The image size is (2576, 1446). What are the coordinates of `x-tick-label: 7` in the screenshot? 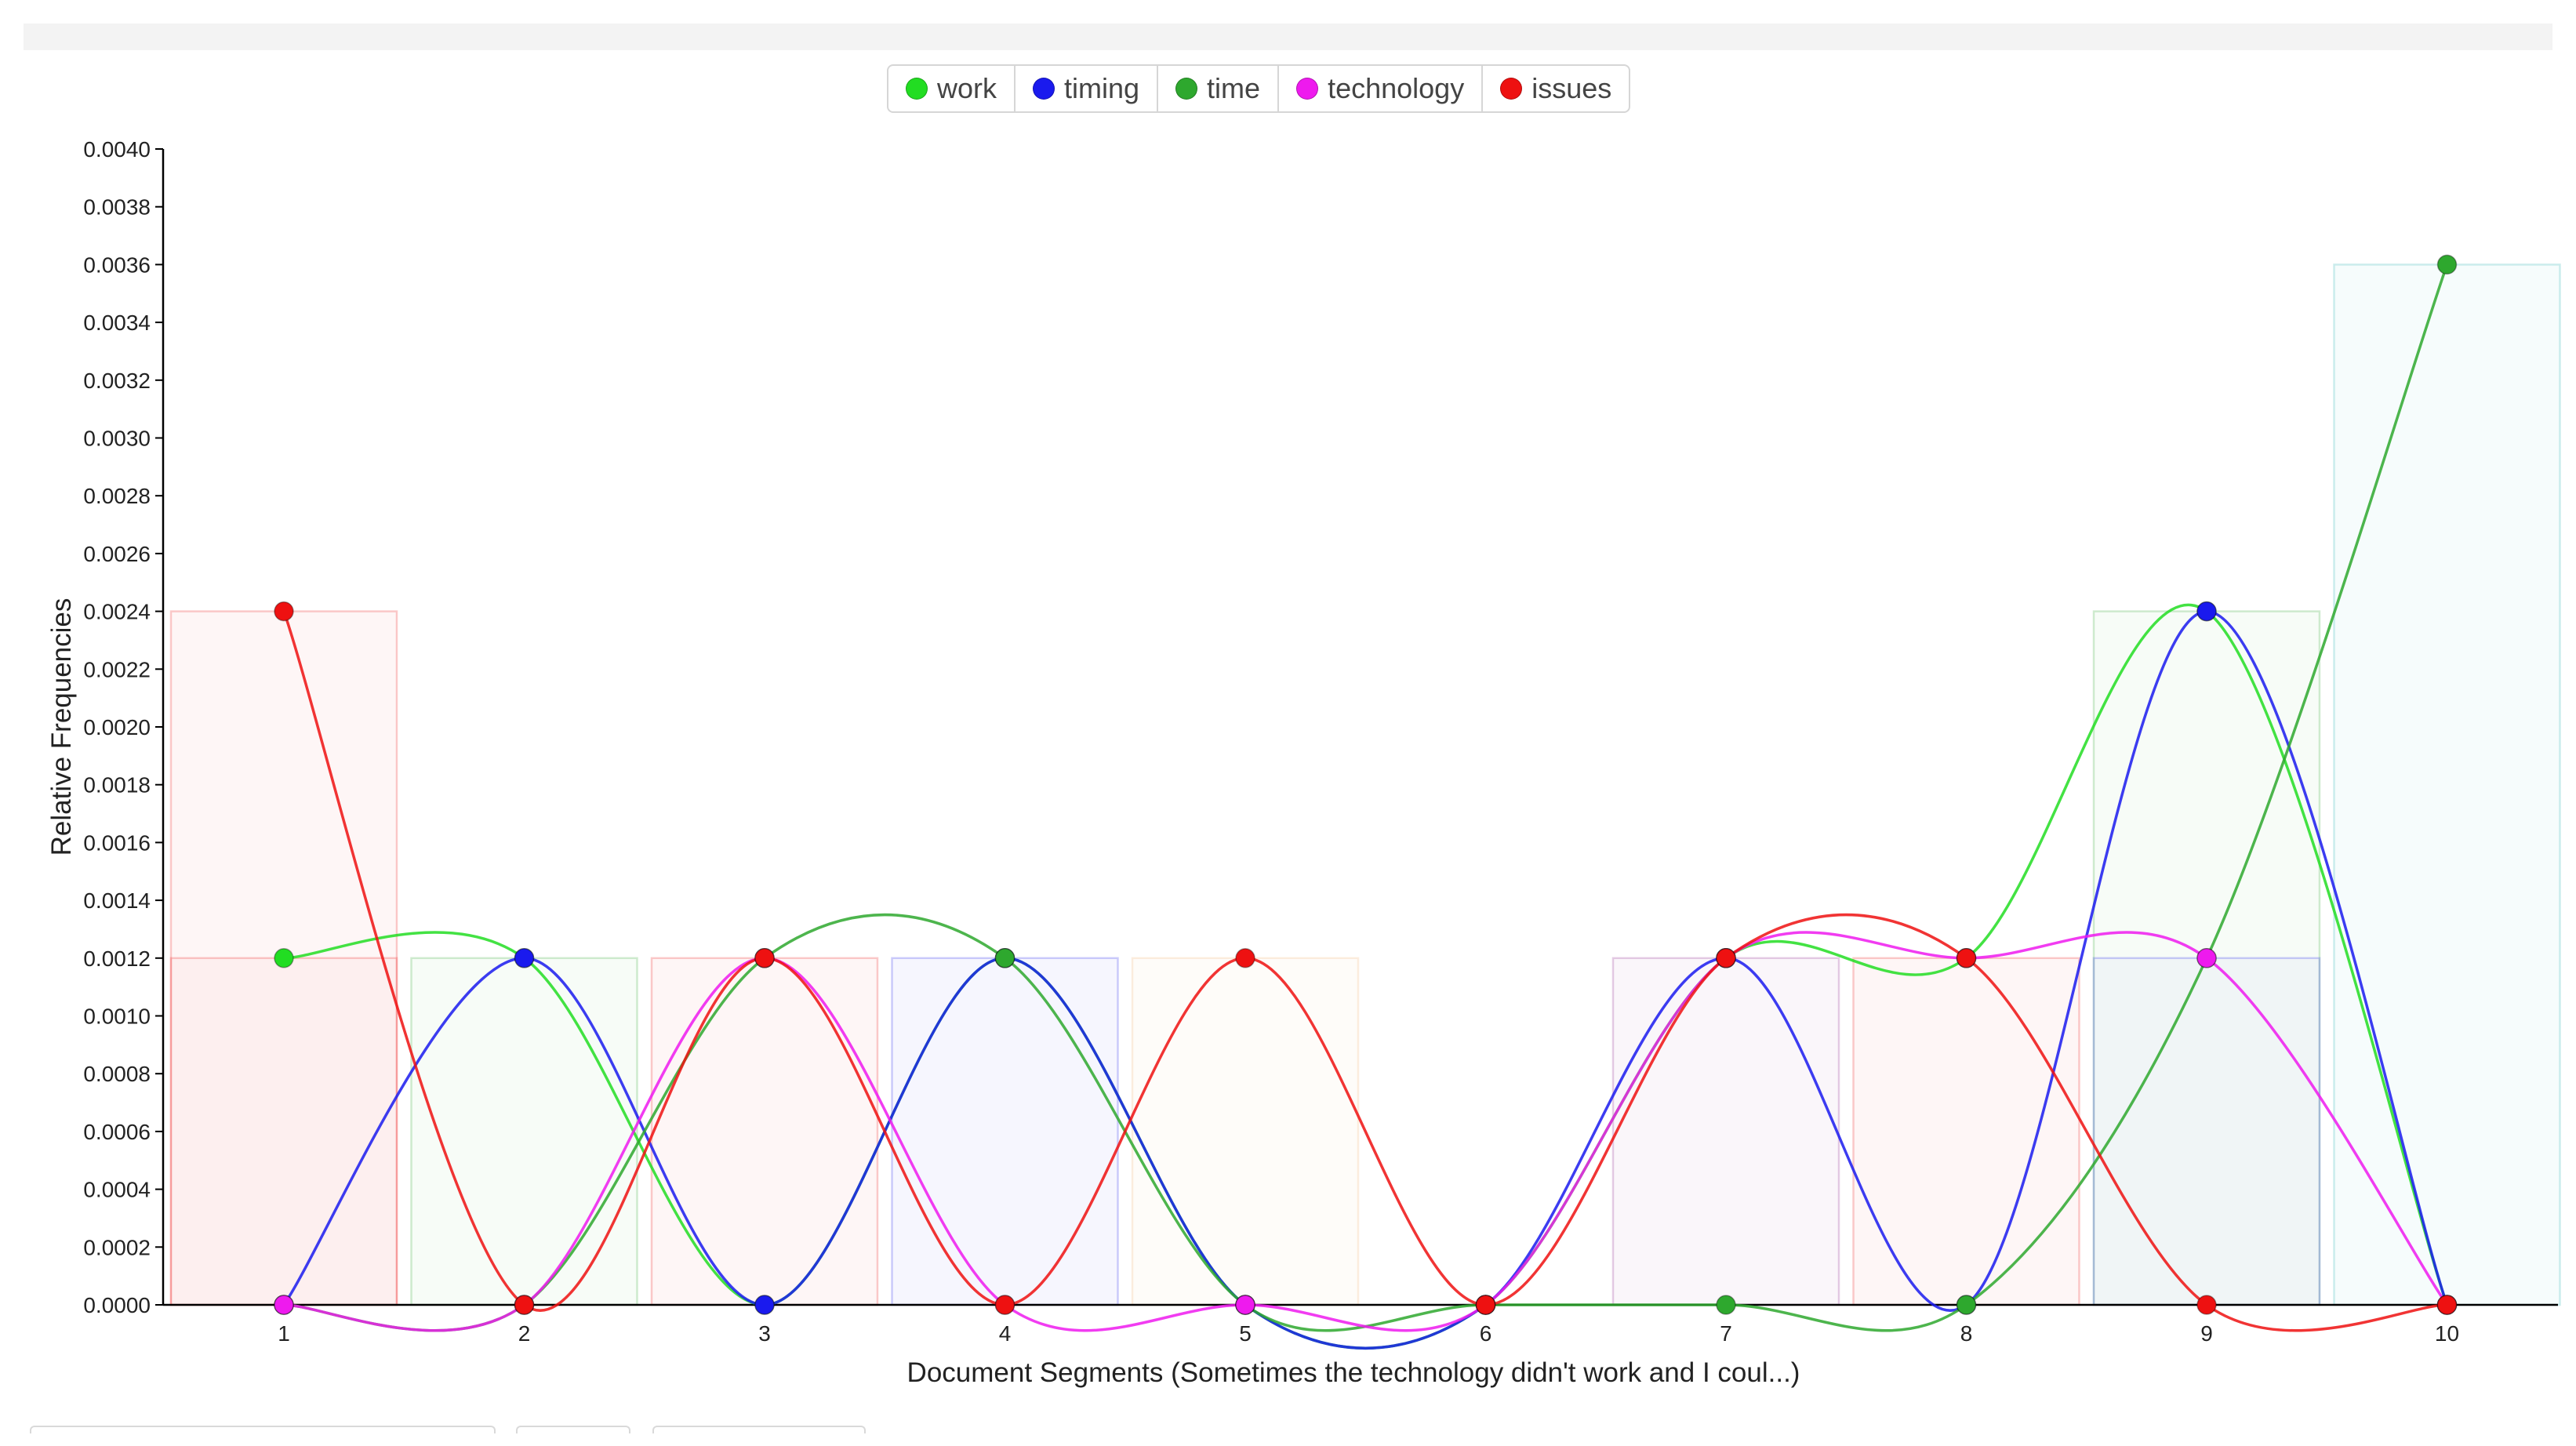 It's located at (1726, 1333).